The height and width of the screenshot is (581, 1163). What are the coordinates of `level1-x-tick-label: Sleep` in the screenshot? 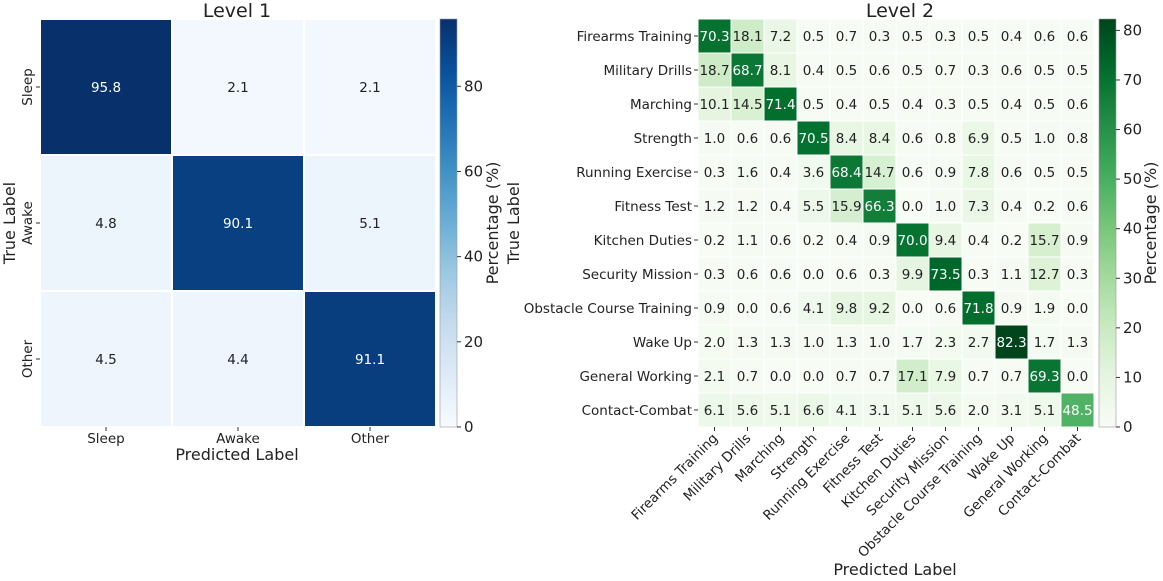 It's located at (106, 439).